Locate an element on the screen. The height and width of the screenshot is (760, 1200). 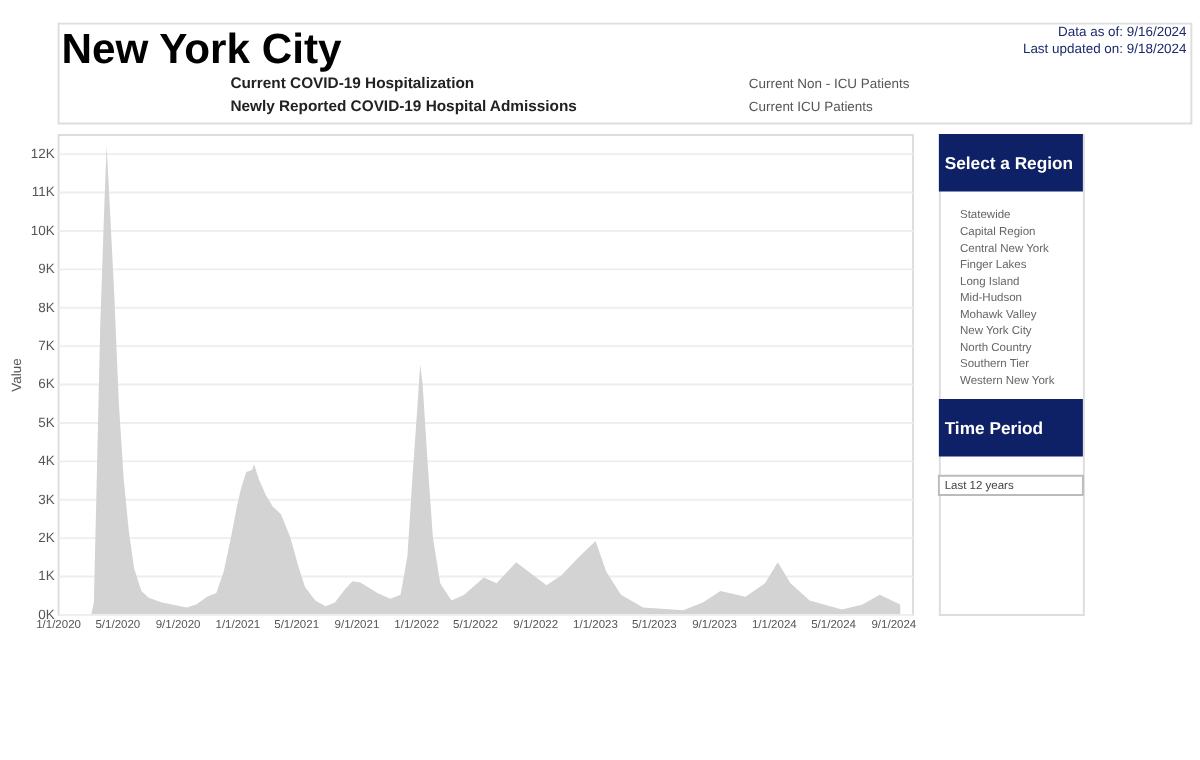
text: Newly Reported COVID-19 Hospital Admissions is located at coordinates (403, 105).